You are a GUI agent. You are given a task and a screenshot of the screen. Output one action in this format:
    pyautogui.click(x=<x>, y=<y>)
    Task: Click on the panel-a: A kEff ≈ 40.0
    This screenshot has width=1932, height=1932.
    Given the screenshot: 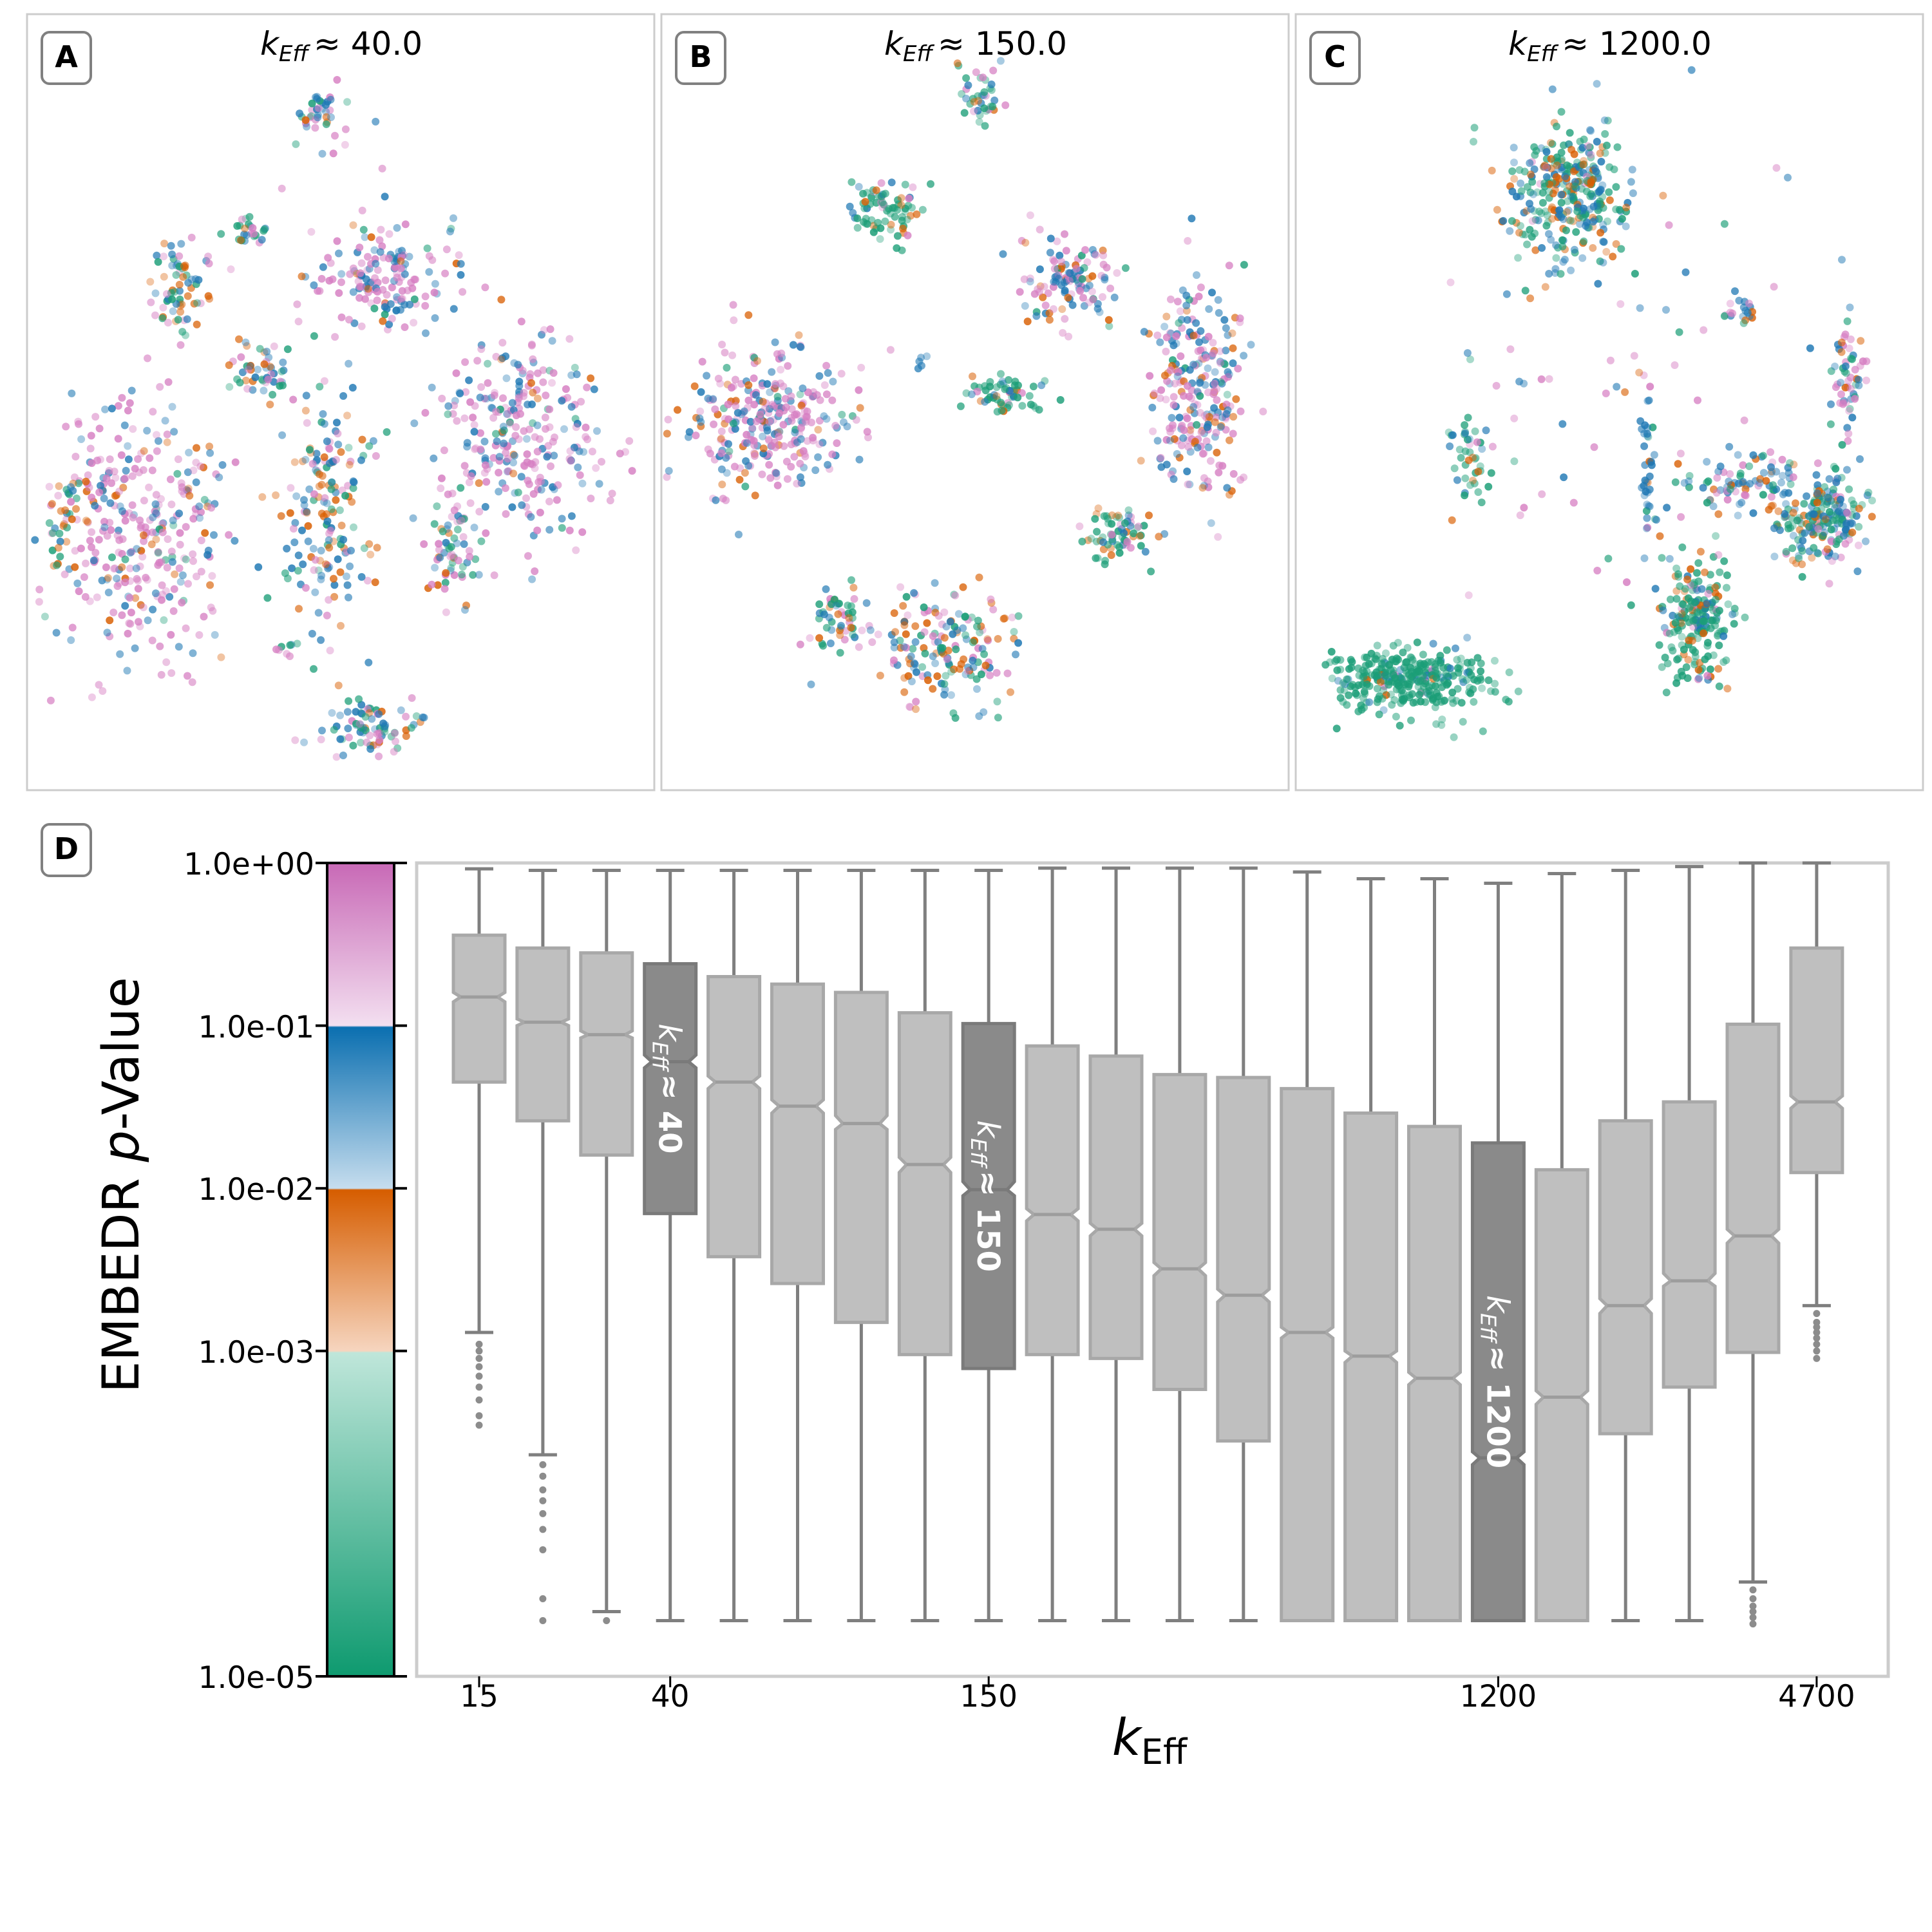 What is the action you would take?
    pyautogui.click(x=341, y=402)
    